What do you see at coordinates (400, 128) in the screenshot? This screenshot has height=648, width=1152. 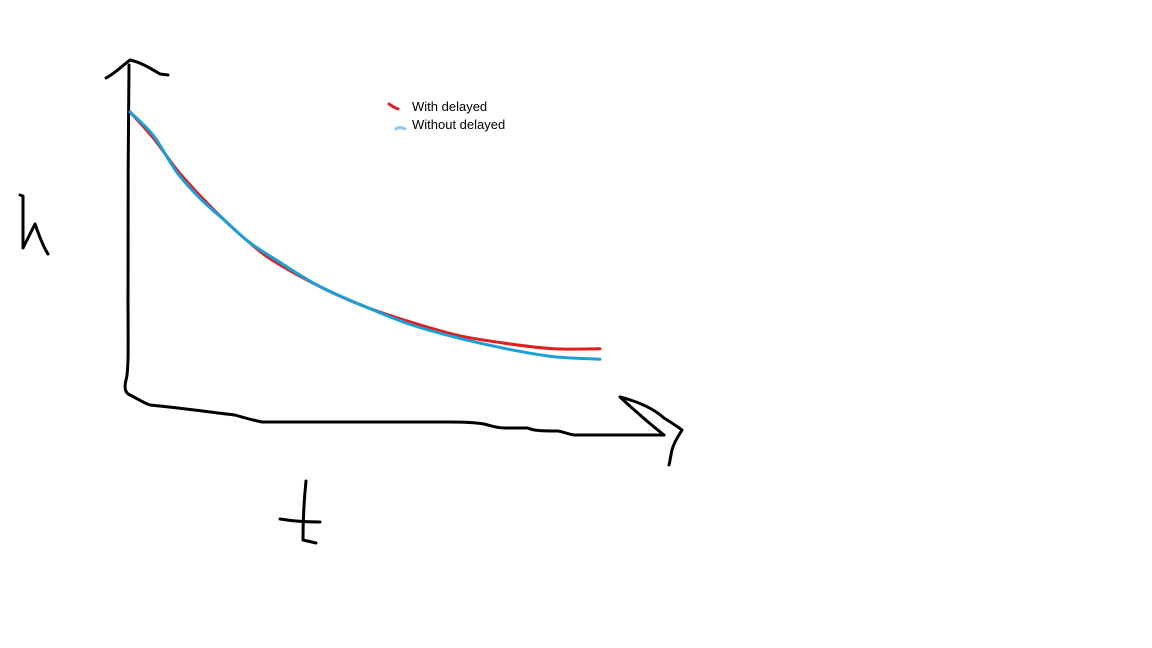 I see `blue-stroke-swatch` at bounding box center [400, 128].